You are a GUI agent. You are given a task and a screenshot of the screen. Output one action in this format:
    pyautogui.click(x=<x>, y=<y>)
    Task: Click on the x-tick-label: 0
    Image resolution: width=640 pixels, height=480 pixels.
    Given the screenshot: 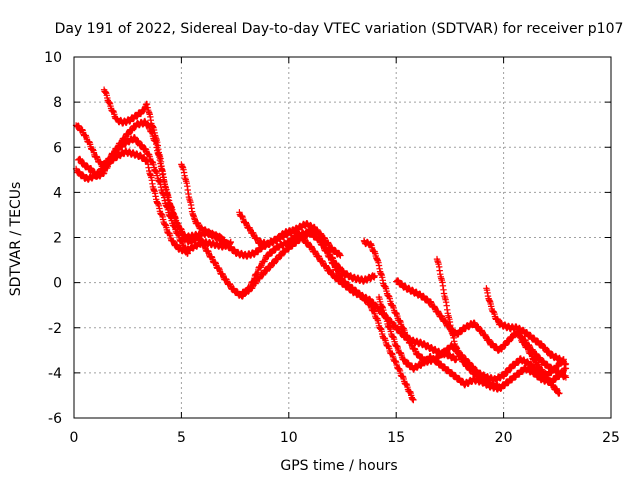 What is the action you would take?
    pyautogui.click(x=74, y=438)
    